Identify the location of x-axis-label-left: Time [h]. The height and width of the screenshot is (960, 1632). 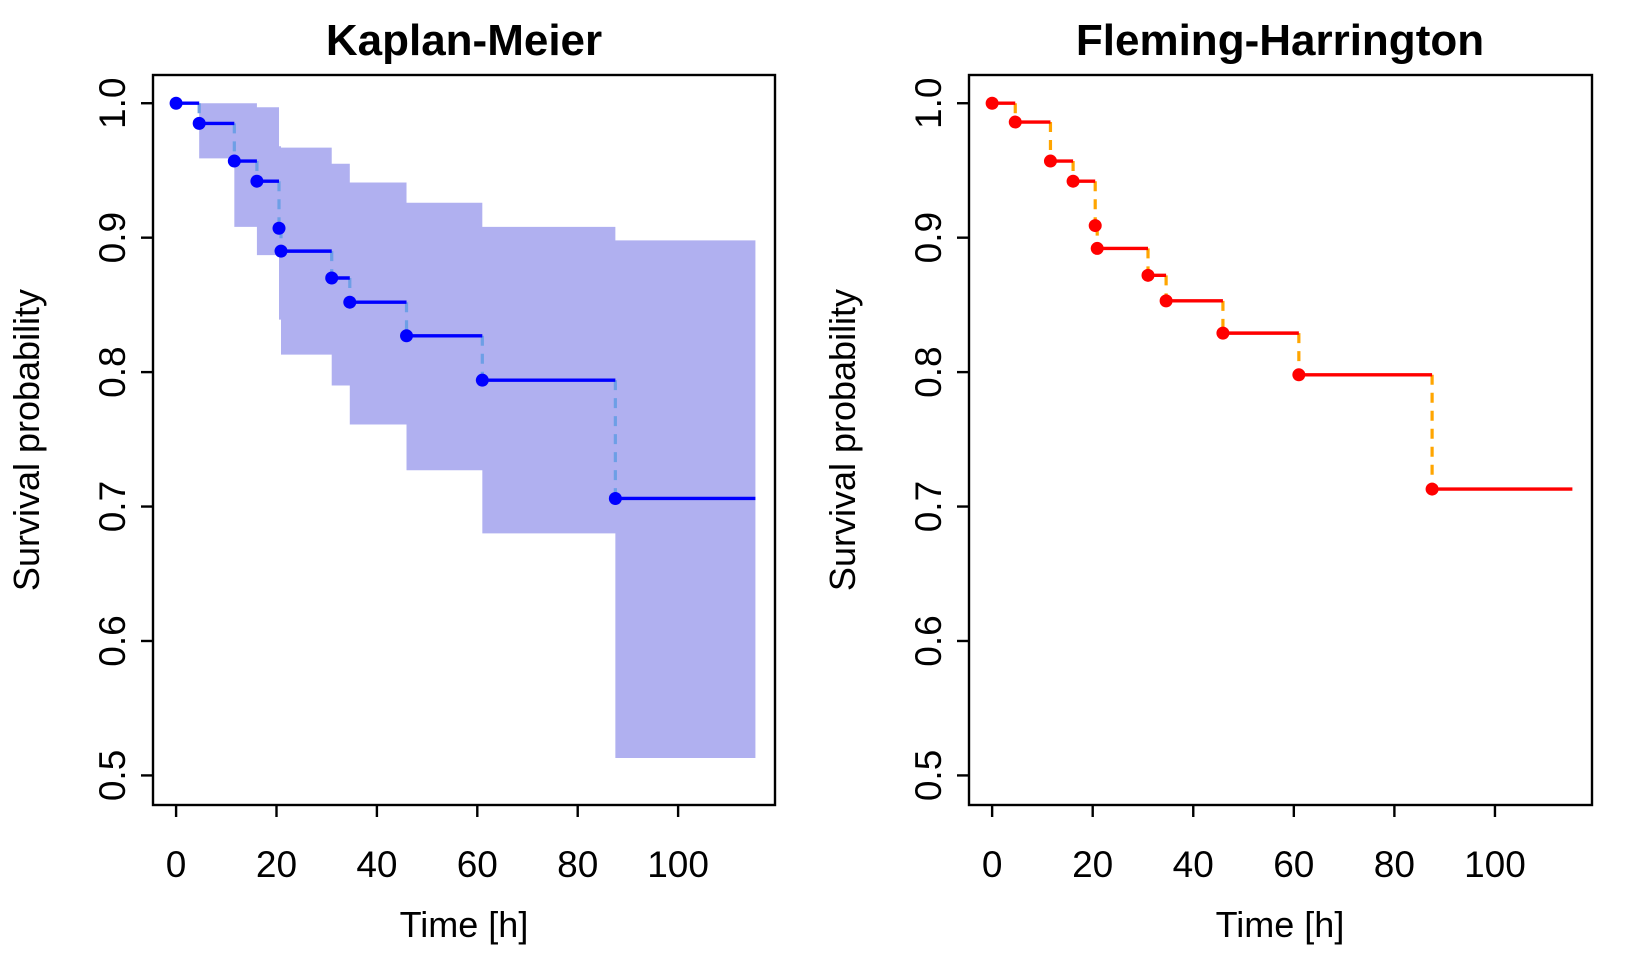
(464, 924).